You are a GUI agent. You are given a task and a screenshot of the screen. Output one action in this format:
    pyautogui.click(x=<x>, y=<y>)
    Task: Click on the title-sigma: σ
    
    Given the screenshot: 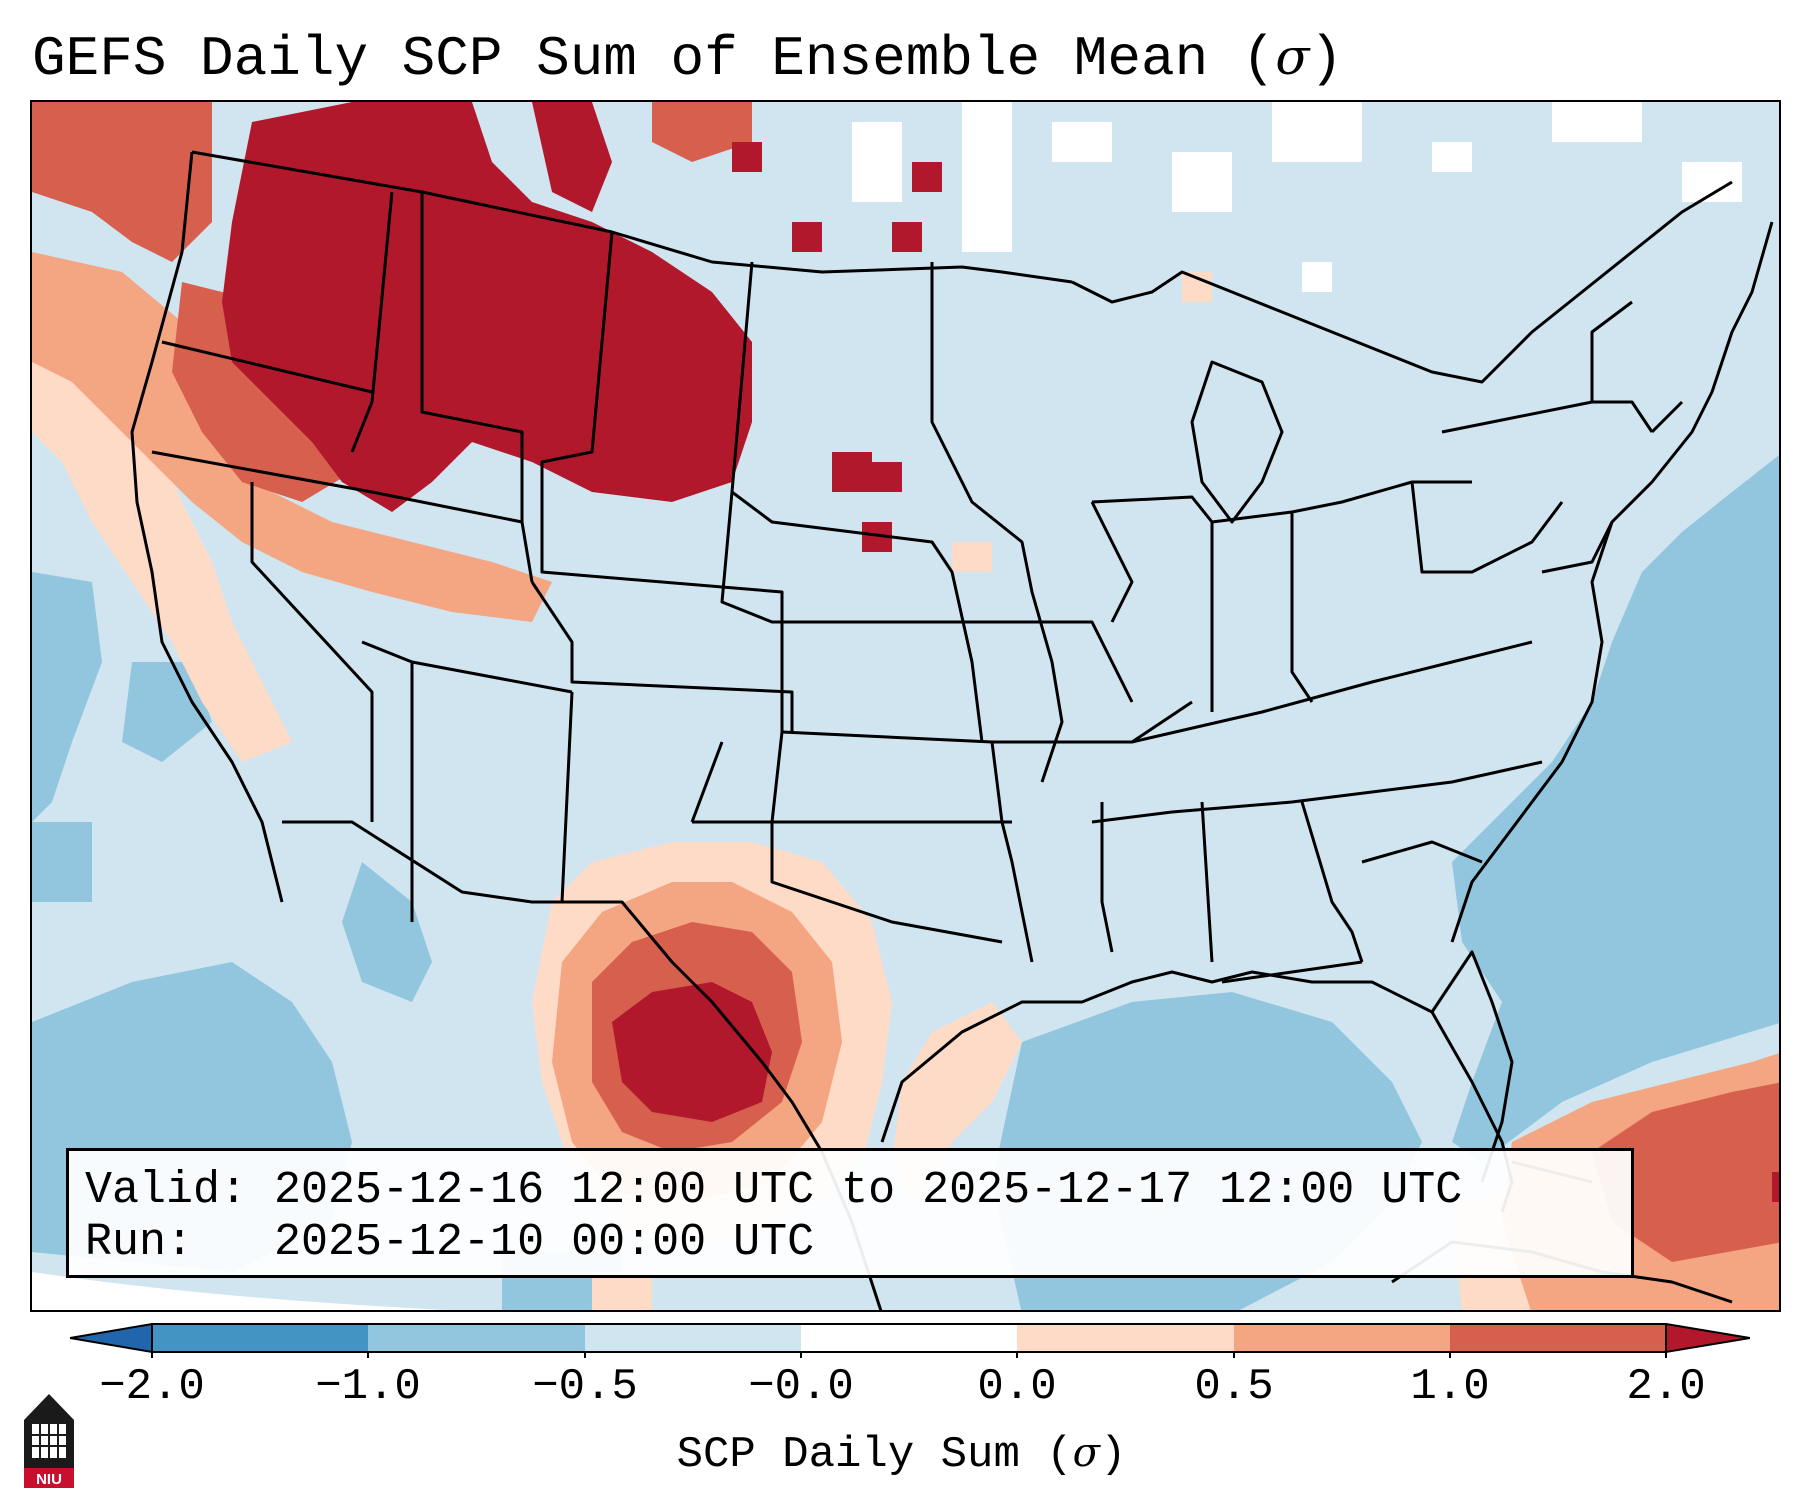 What is the action you would take?
    pyautogui.click(x=1292, y=57)
    